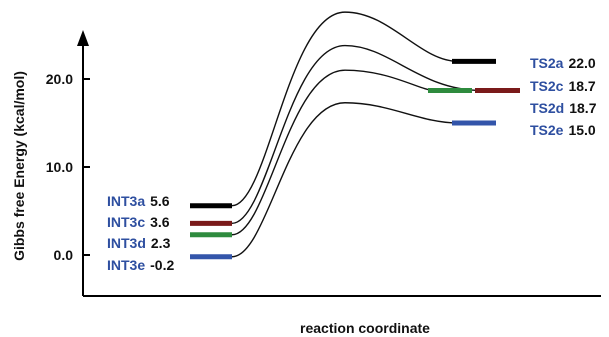 The width and height of the screenshot is (609, 337). Describe the element at coordinates (547, 63) in the screenshot. I see `transition-state-name: TS2a` at that location.